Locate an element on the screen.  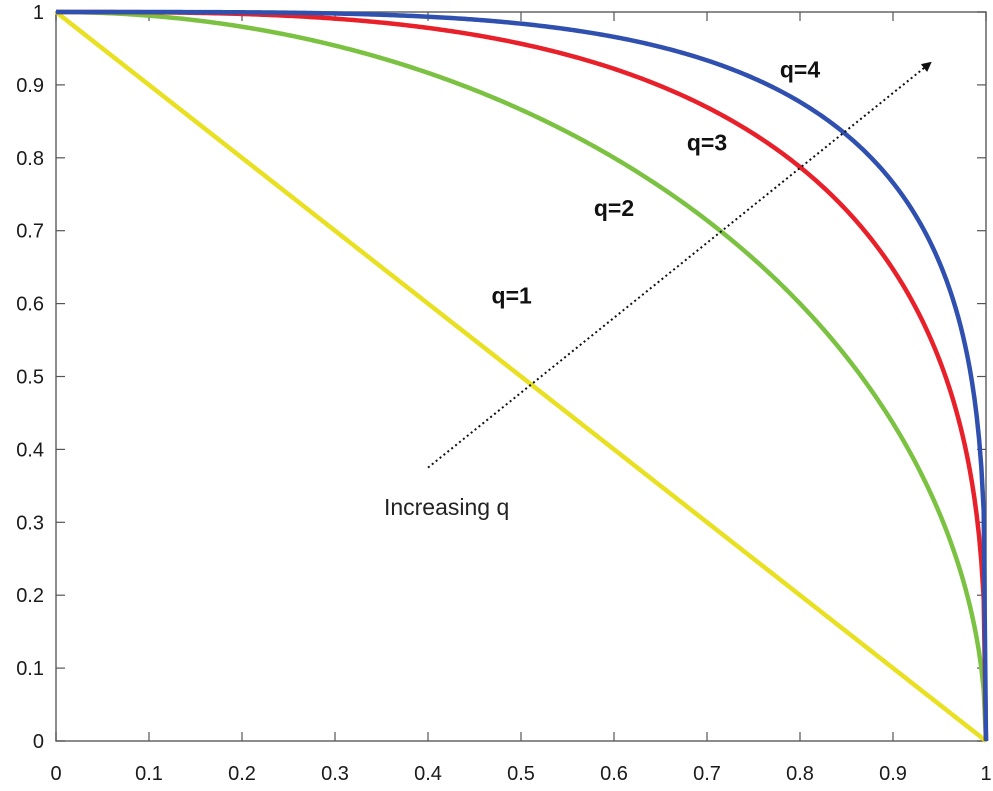
x-tick-label: 0.4 is located at coordinates (428, 774).